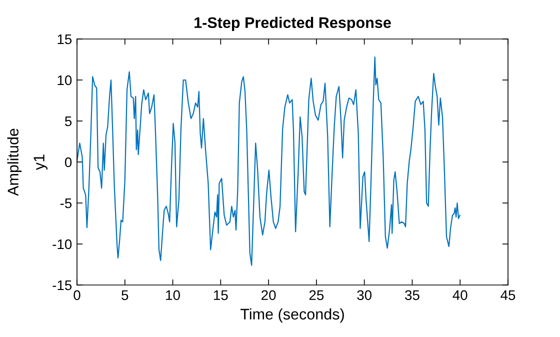  What do you see at coordinates (68, 121) in the screenshot?
I see `y-tick-label: 5` at bounding box center [68, 121].